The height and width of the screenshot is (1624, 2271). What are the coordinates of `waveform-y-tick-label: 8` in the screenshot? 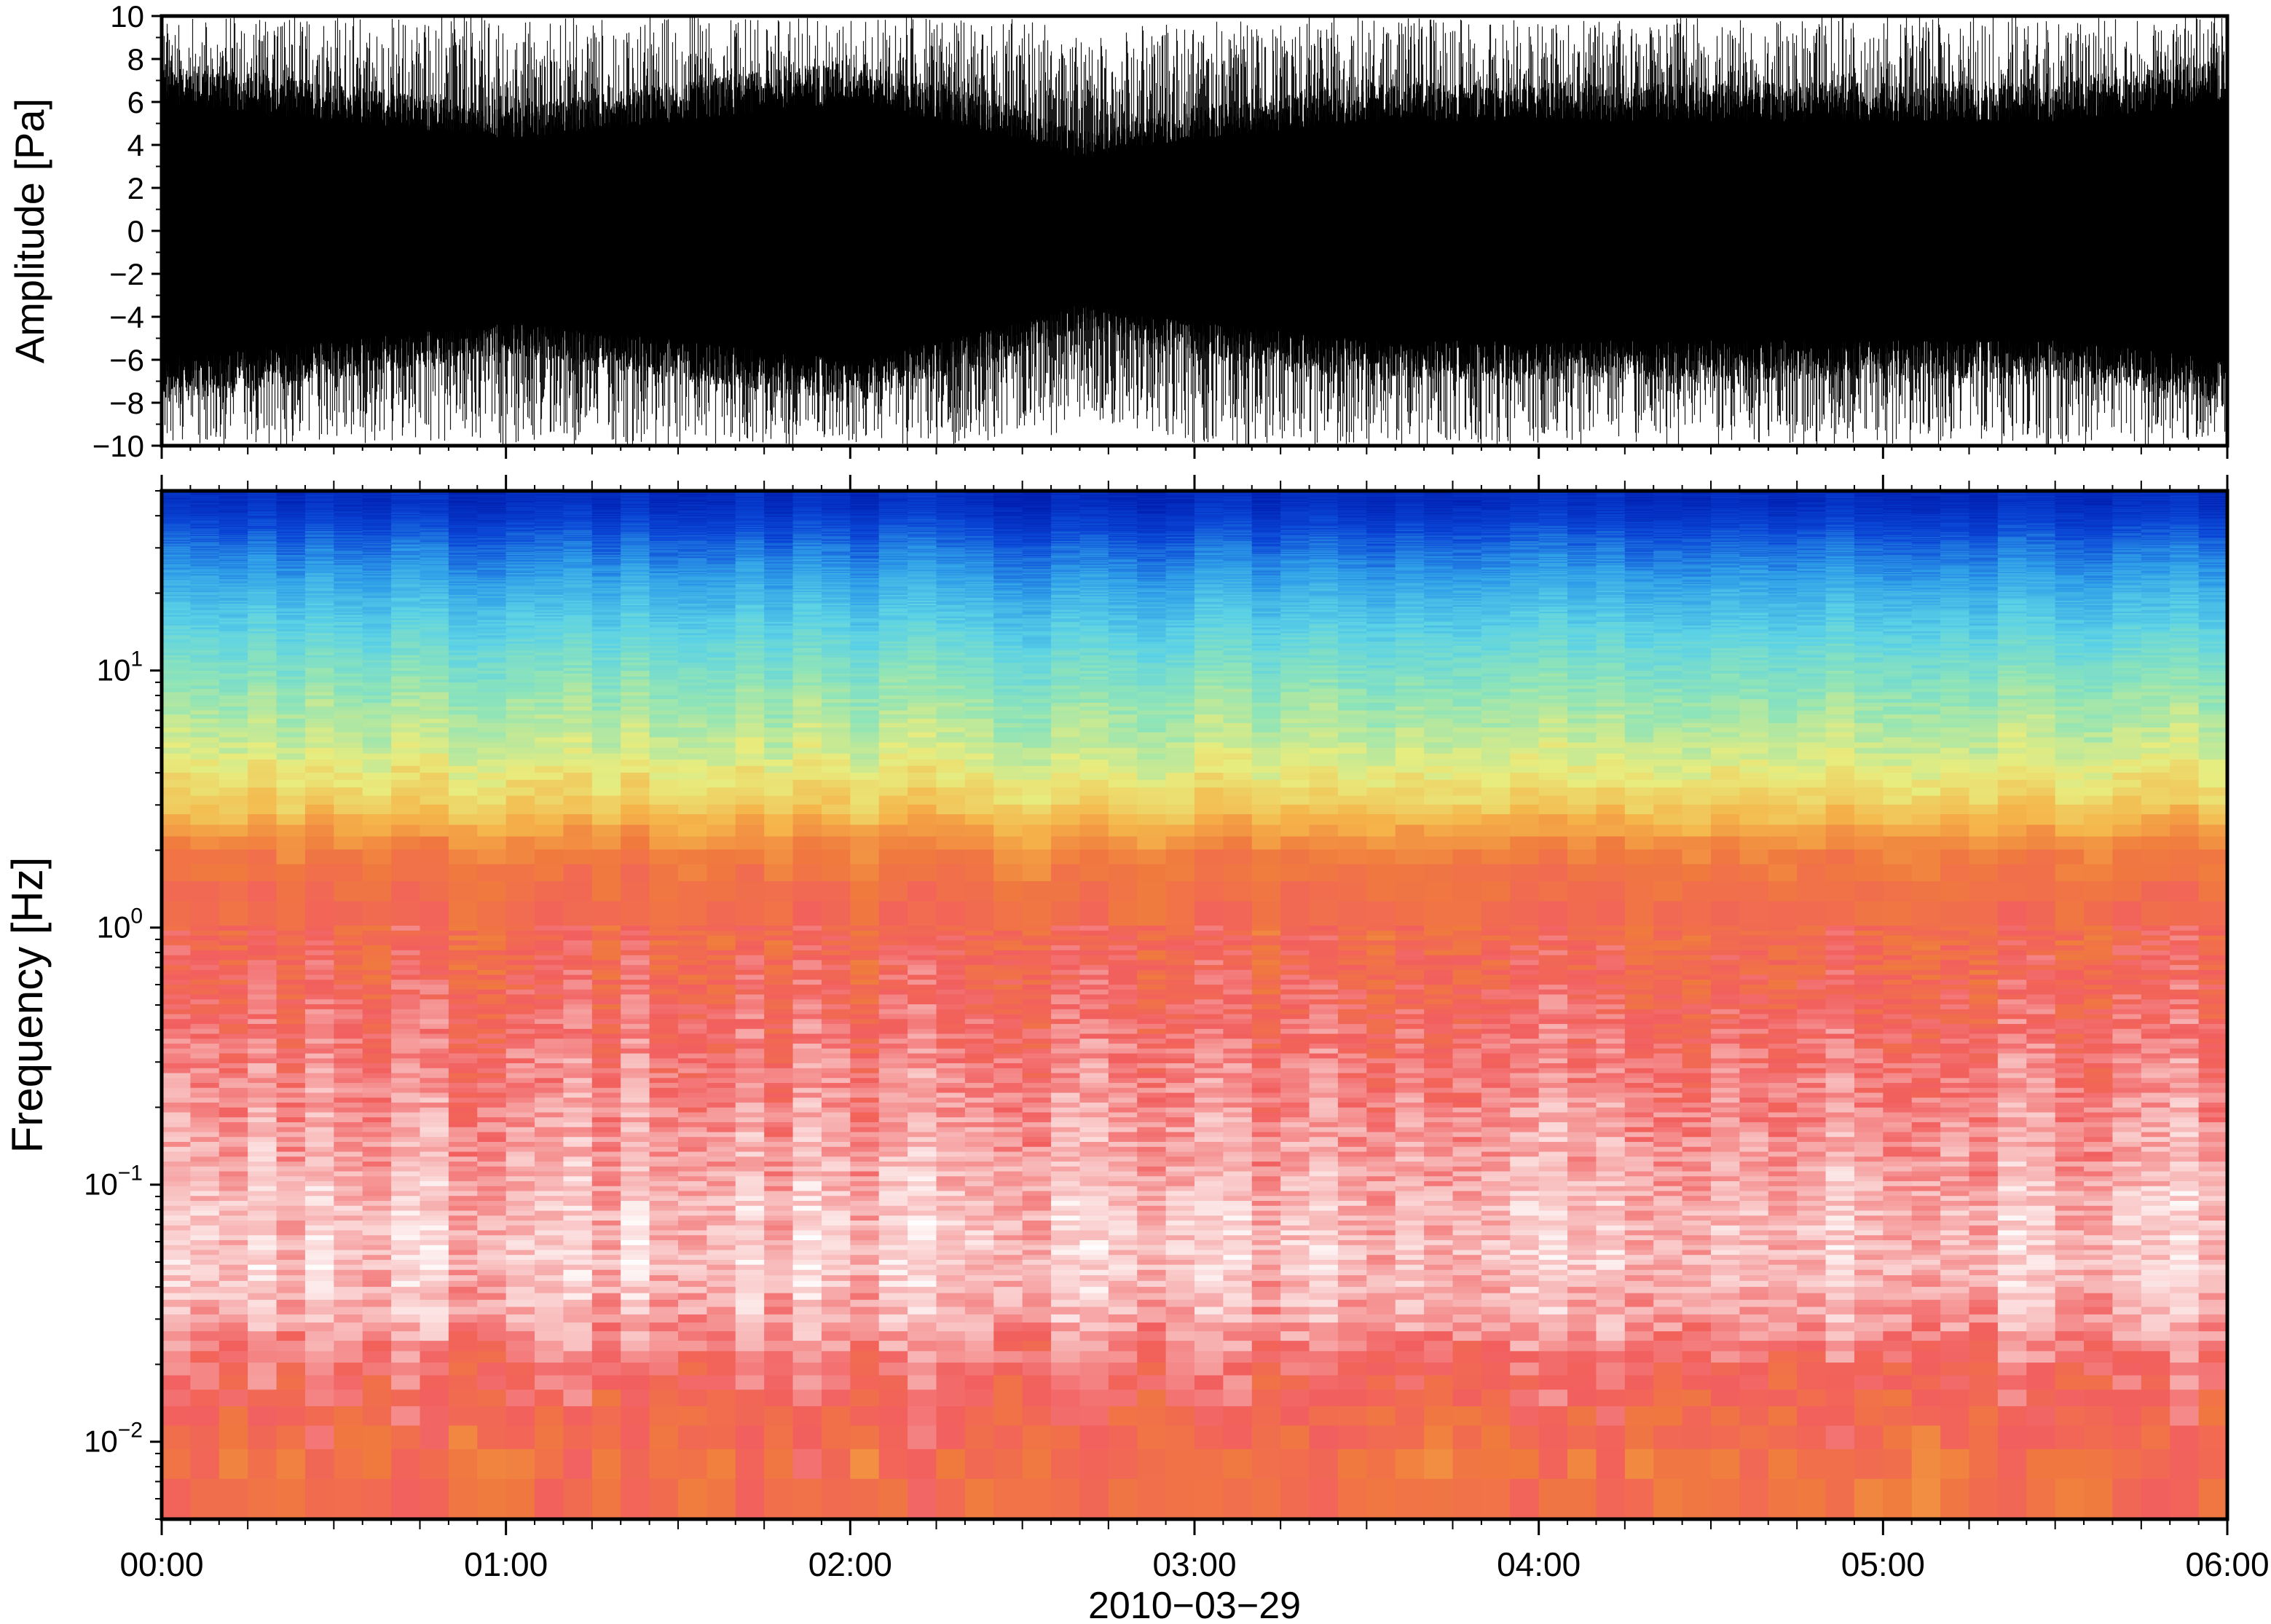 It's located at (135, 59).